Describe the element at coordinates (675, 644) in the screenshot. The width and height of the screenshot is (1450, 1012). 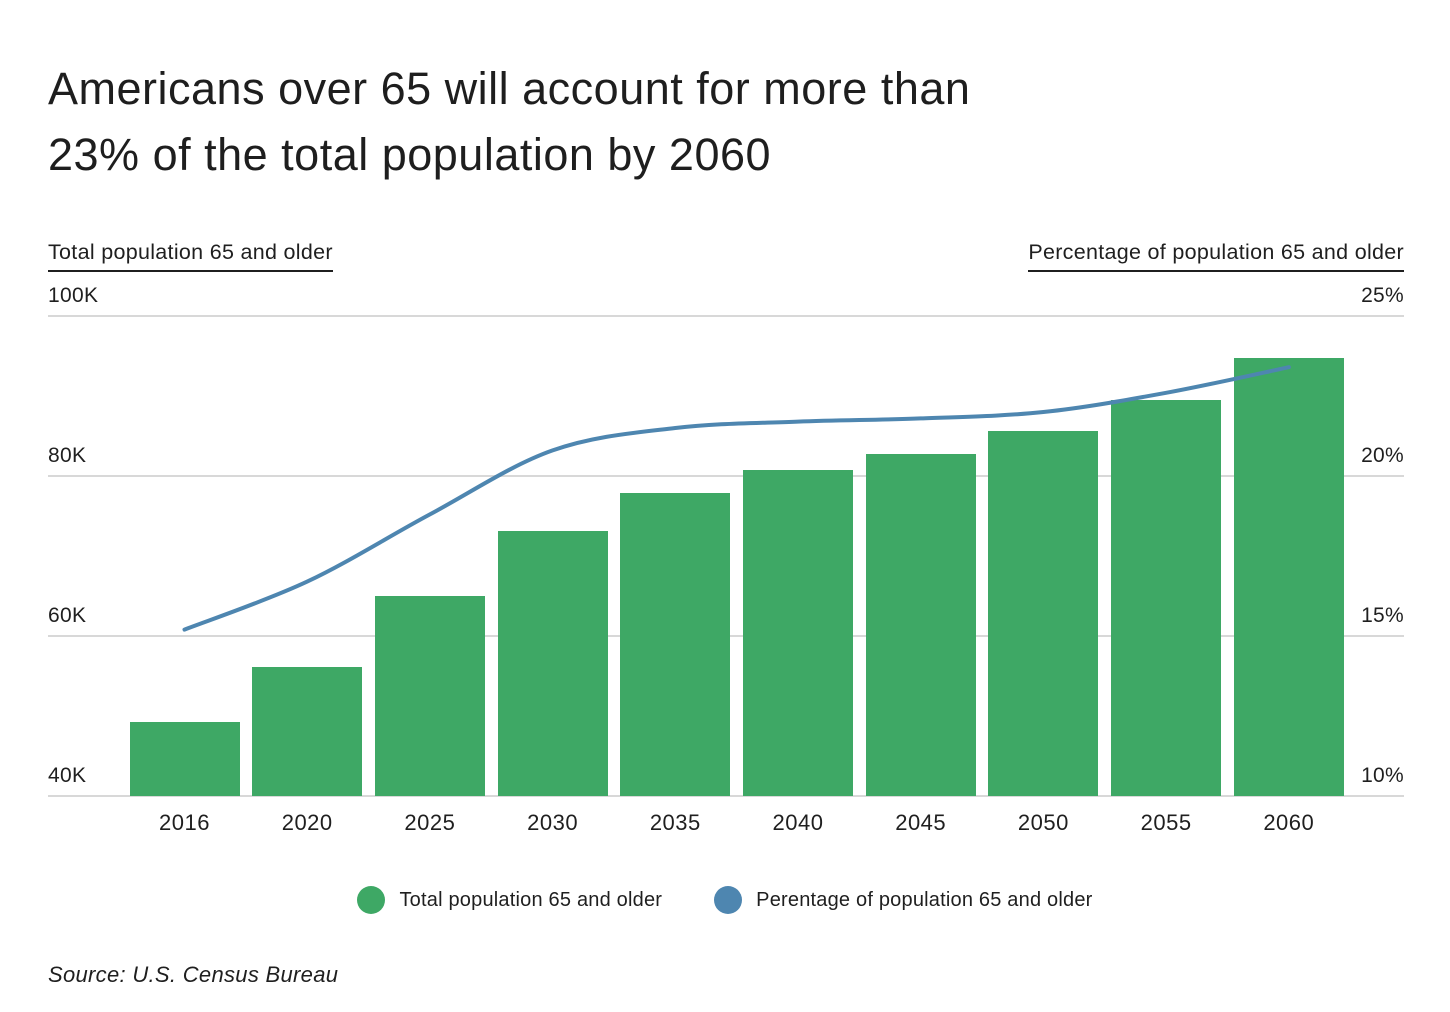
I see `bar-2035` at that location.